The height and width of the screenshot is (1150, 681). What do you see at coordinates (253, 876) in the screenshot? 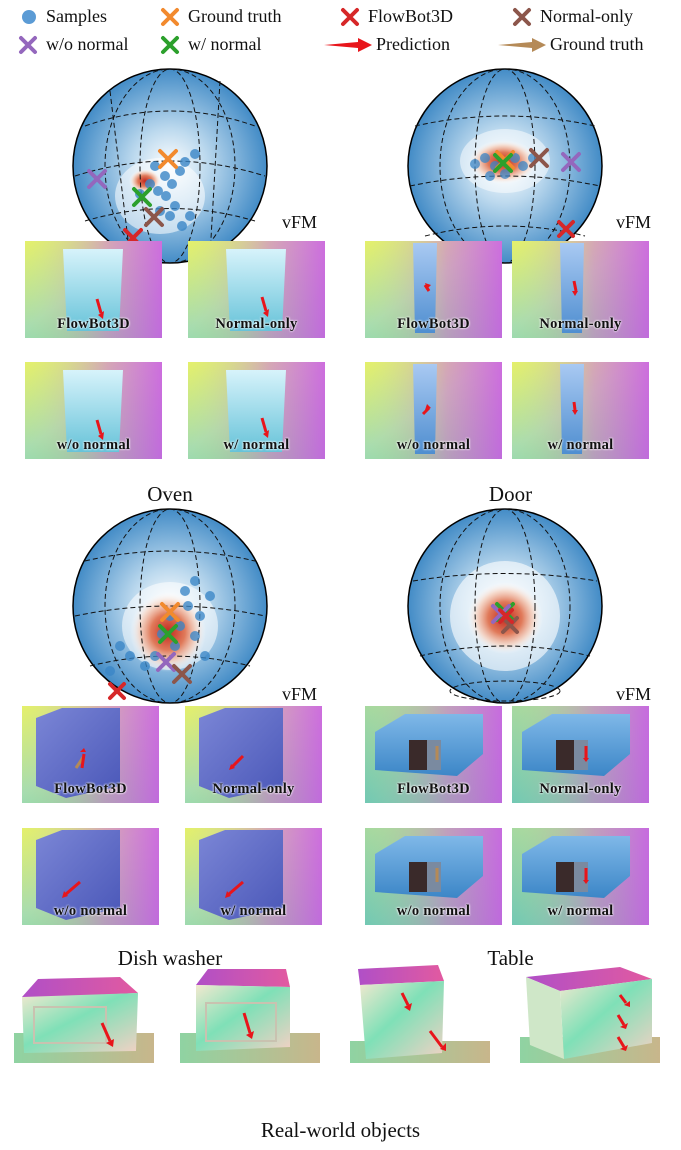
I see `dishwasher-thumb-w-normal: w/ normal` at bounding box center [253, 876].